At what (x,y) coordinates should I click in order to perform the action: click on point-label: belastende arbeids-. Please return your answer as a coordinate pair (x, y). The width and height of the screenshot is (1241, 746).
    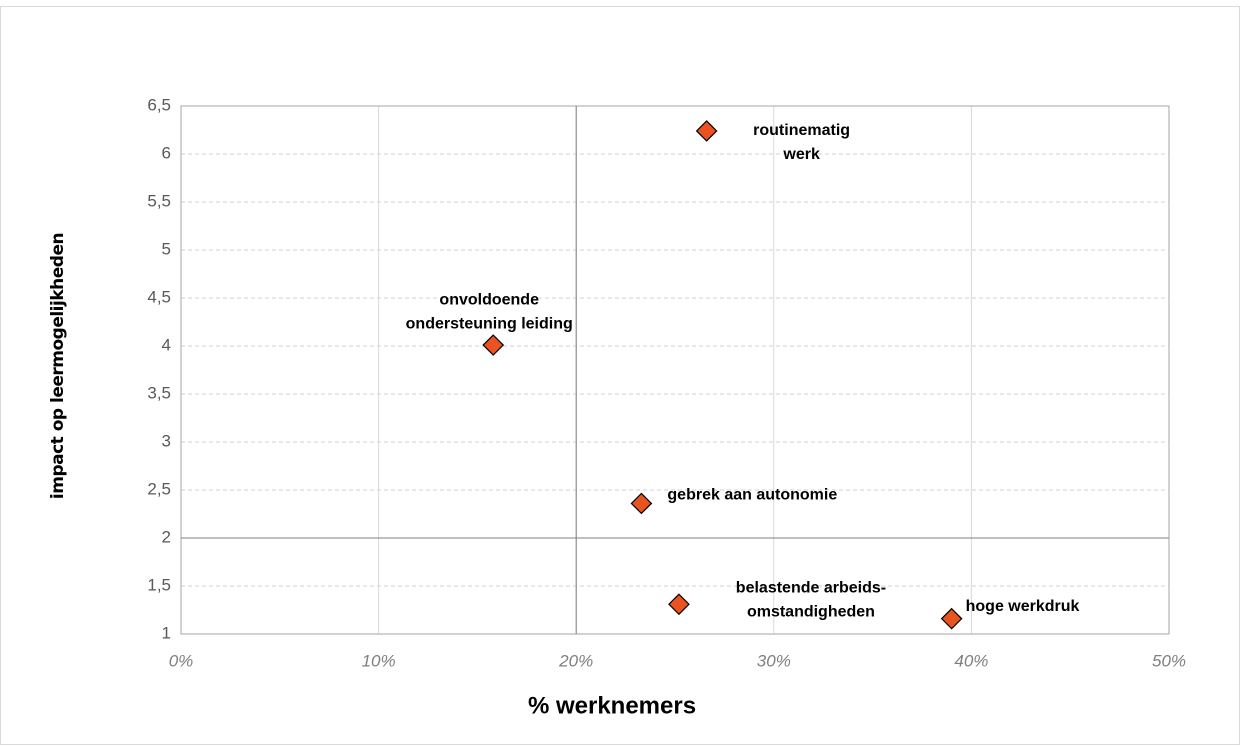
    Looking at the image, I should click on (811, 587).